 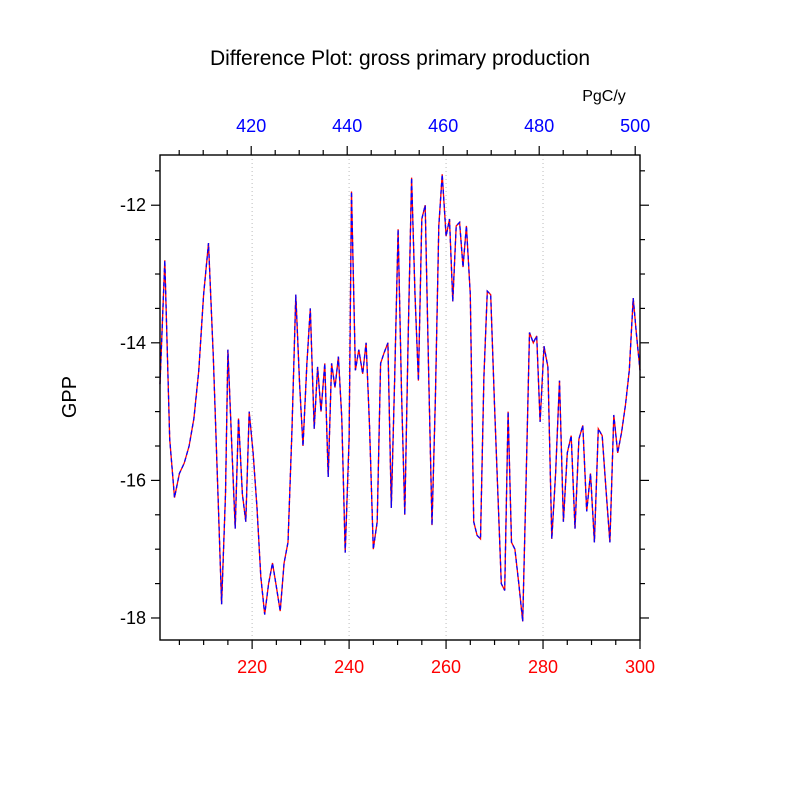 I want to click on top-tick-label: 500, so click(x=635, y=126).